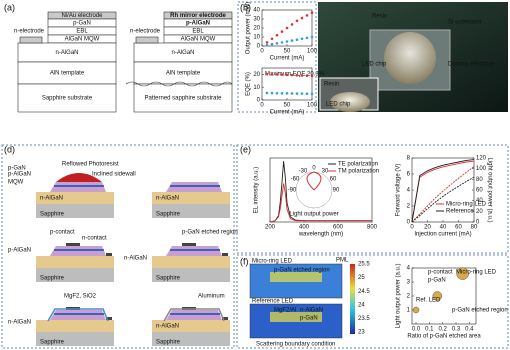 The image size is (510, 350). I want to click on panel-label: (a), so click(9, 7).